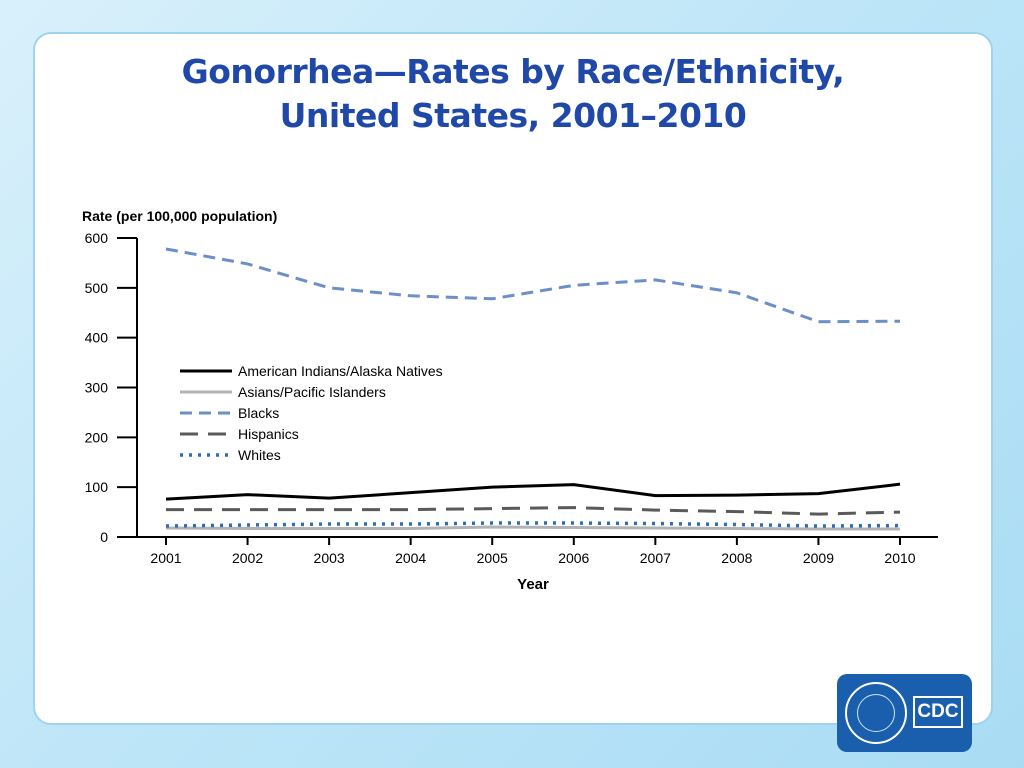 This screenshot has height=768, width=1024. What do you see at coordinates (312, 392) in the screenshot?
I see `legend-label-1: Asians/Pacific Islanders` at bounding box center [312, 392].